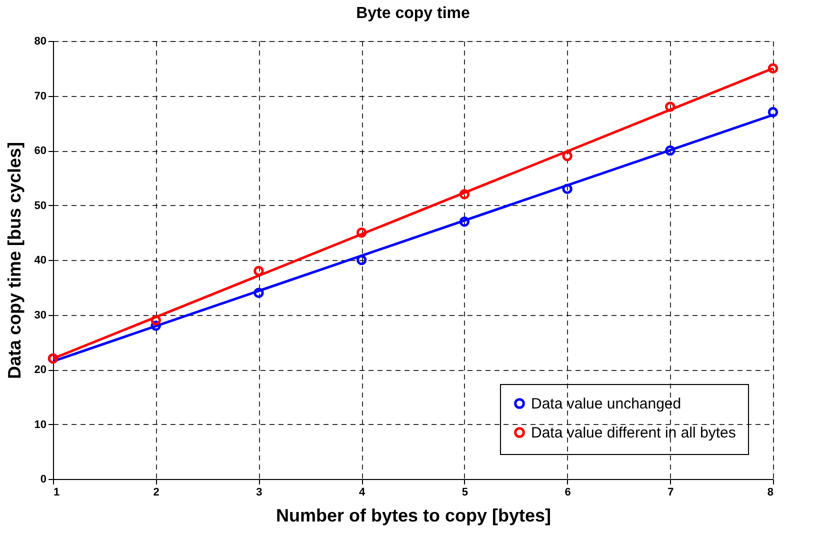 The image size is (814, 556). Describe the element at coordinates (40, 315) in the screenshot. I see `y-tick-label: 30` at that location.